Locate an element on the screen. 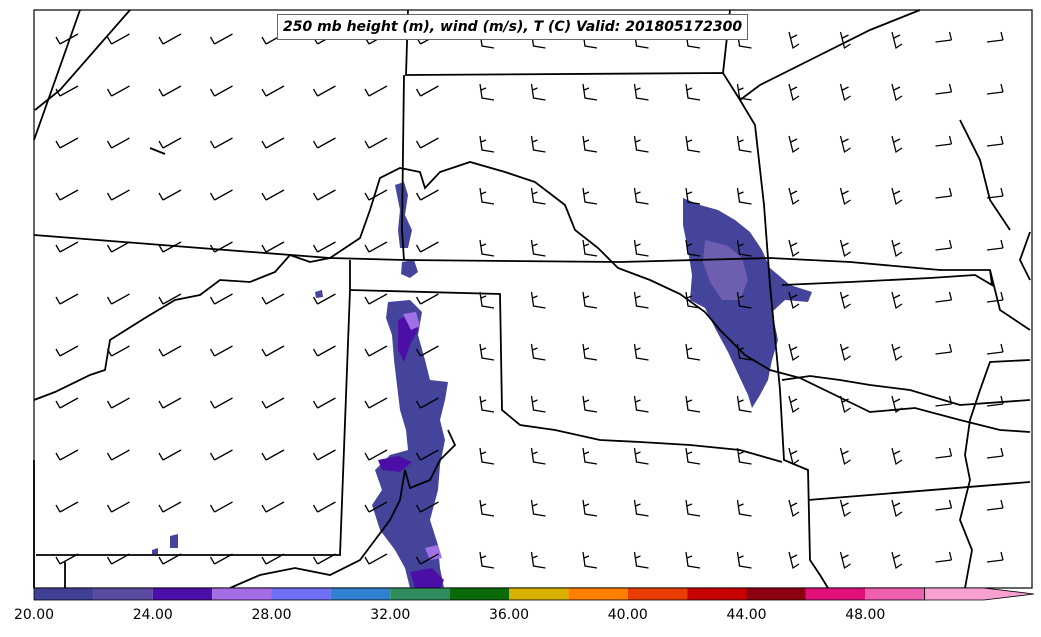 This screenshot has width=1041, height=637. shade-band-lavender-b is located at coordinates (433, 552).